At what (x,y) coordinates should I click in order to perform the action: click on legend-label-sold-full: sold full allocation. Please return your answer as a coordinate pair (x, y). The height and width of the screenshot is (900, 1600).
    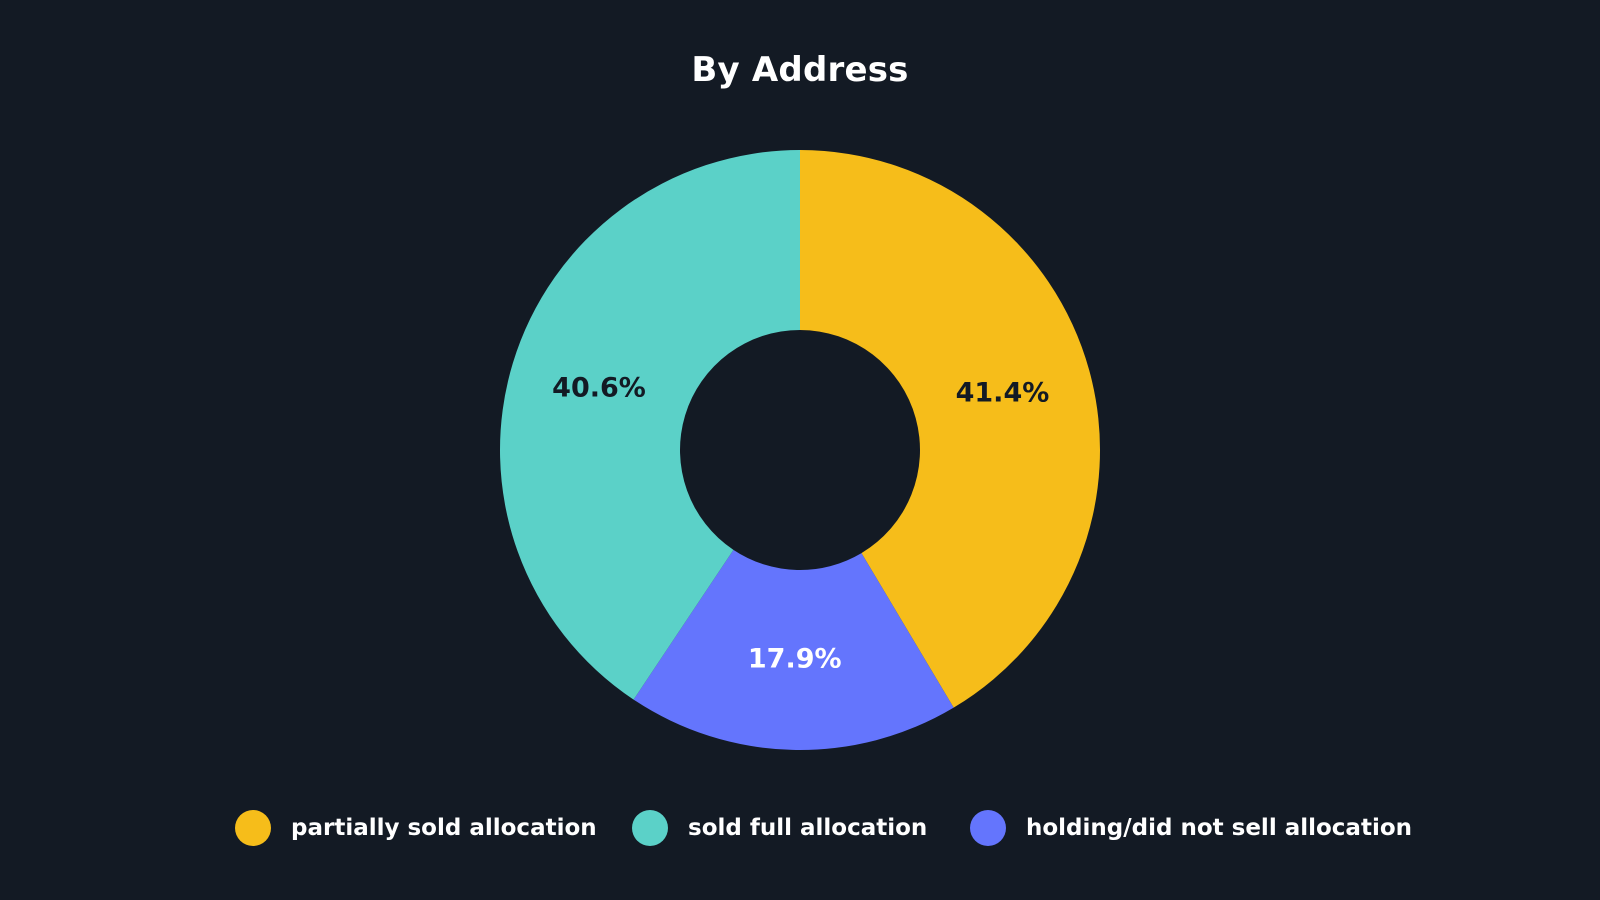
    Looking at the image, I should click on (808, 828).